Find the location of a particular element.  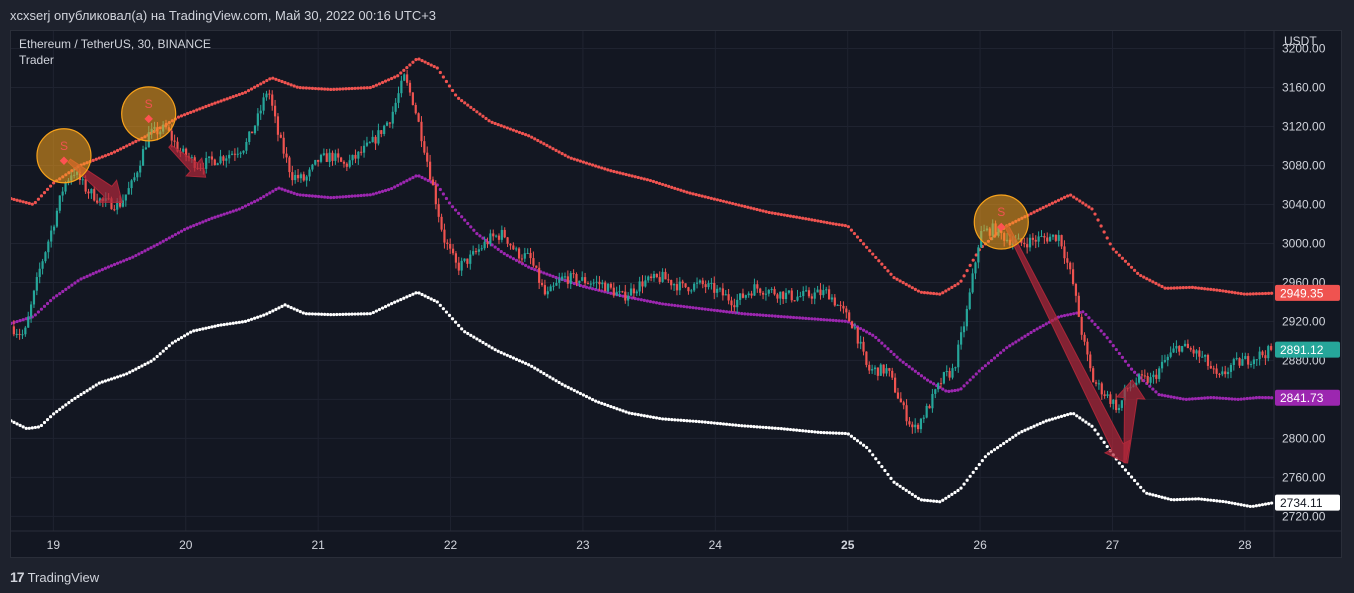

x-tick-label: 23 is located at coordinates (583, 545).